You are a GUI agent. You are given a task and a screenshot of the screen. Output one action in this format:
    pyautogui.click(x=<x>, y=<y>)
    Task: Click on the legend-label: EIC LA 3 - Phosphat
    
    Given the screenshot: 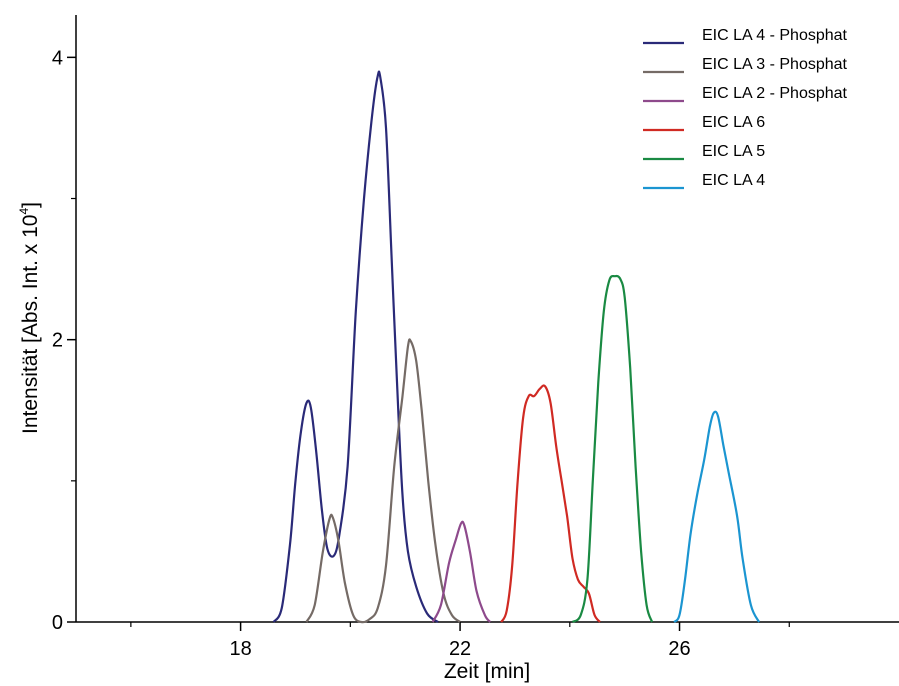 What is the action you would take?
    pyautogui.click(x=775, y=64)
    